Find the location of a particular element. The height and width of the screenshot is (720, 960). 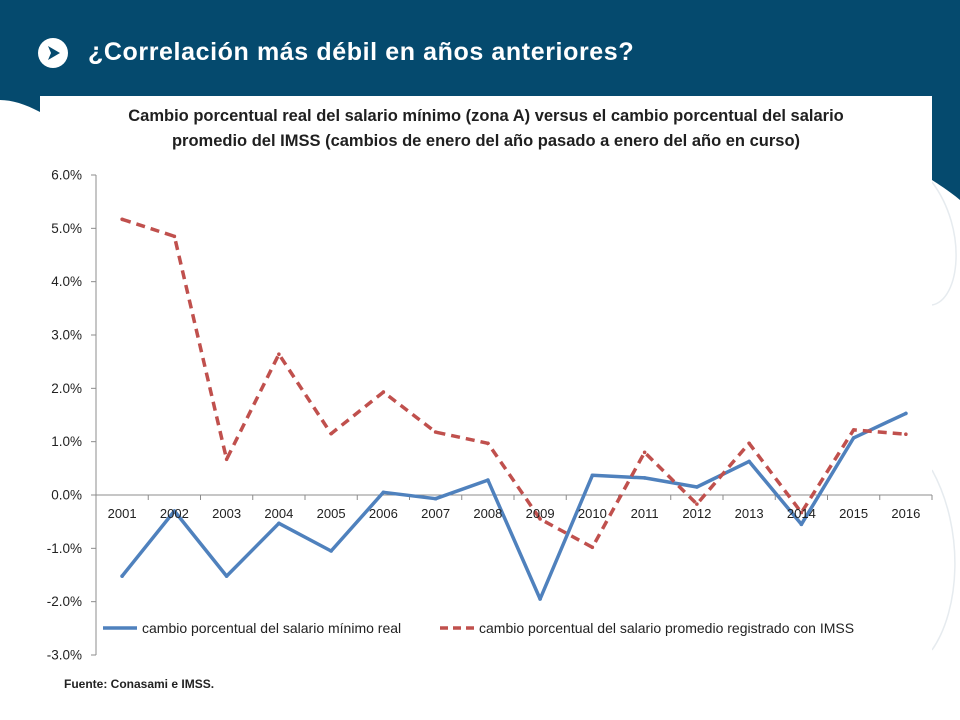

x-tick-label: 2001 is located at coordinates (122, 513).